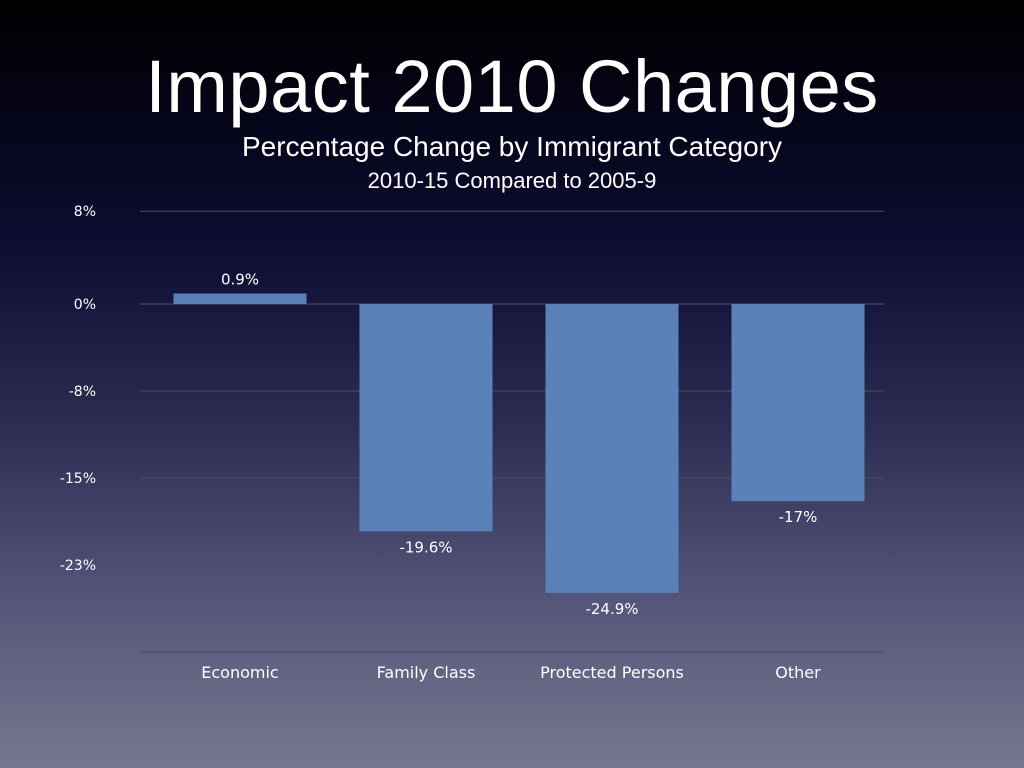  Describe the element at coordinates (85, 305) in the screenshot. I see `y-tick-label: 0%` at that location.